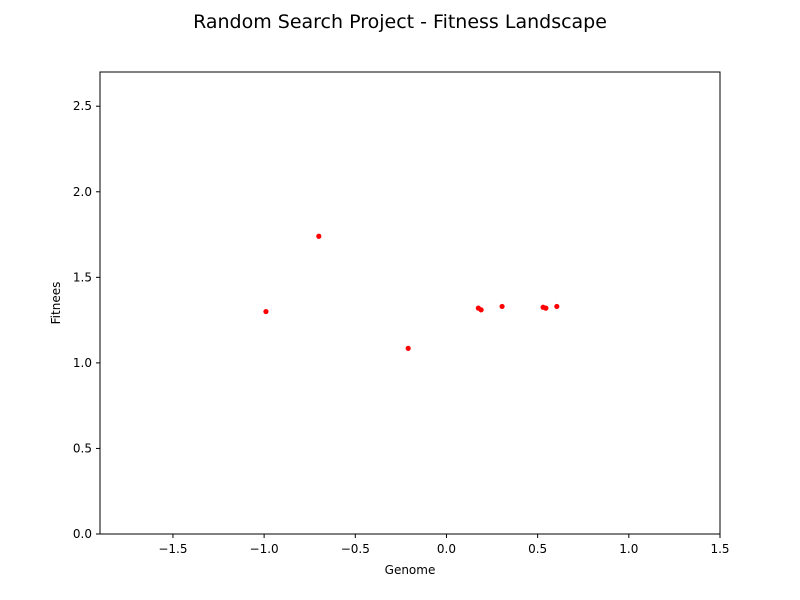  Describe the element at coordinates (264, 549) in the screenshot. I see `x-tick-label: −1.0` at that location.